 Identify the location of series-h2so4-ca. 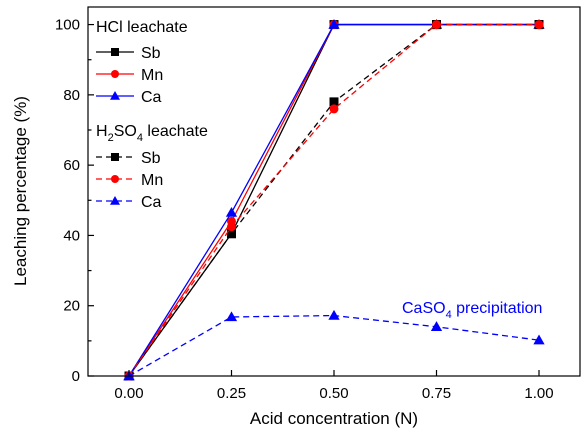
(334, 345).